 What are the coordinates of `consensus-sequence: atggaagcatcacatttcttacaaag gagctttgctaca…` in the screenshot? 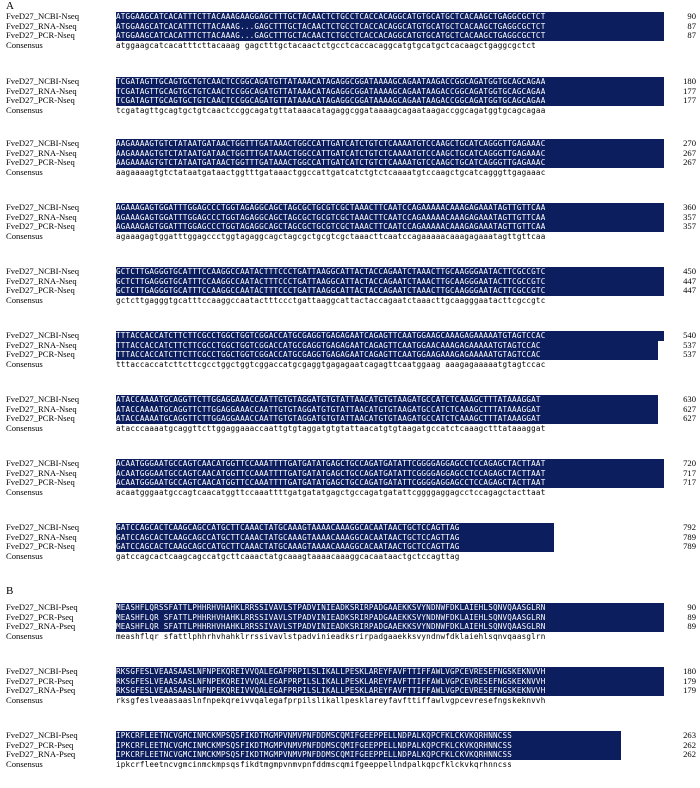 It's located at (326, 45).